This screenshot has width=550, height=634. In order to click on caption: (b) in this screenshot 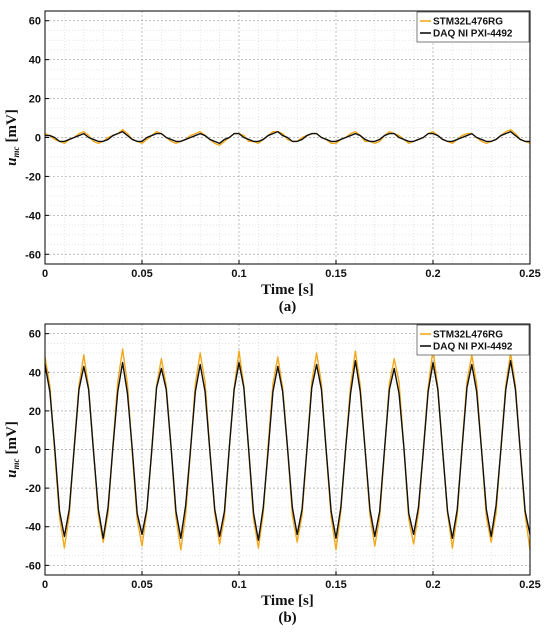, I will do `click(287, 618)`.